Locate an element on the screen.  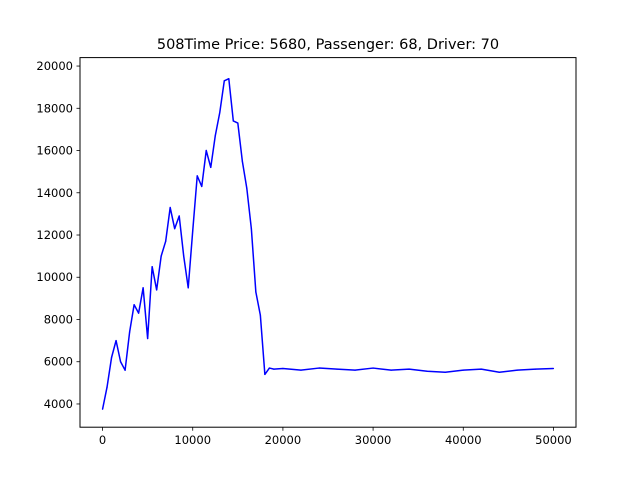
x-tick-label: 50000 is located at coordinates (553, 440).